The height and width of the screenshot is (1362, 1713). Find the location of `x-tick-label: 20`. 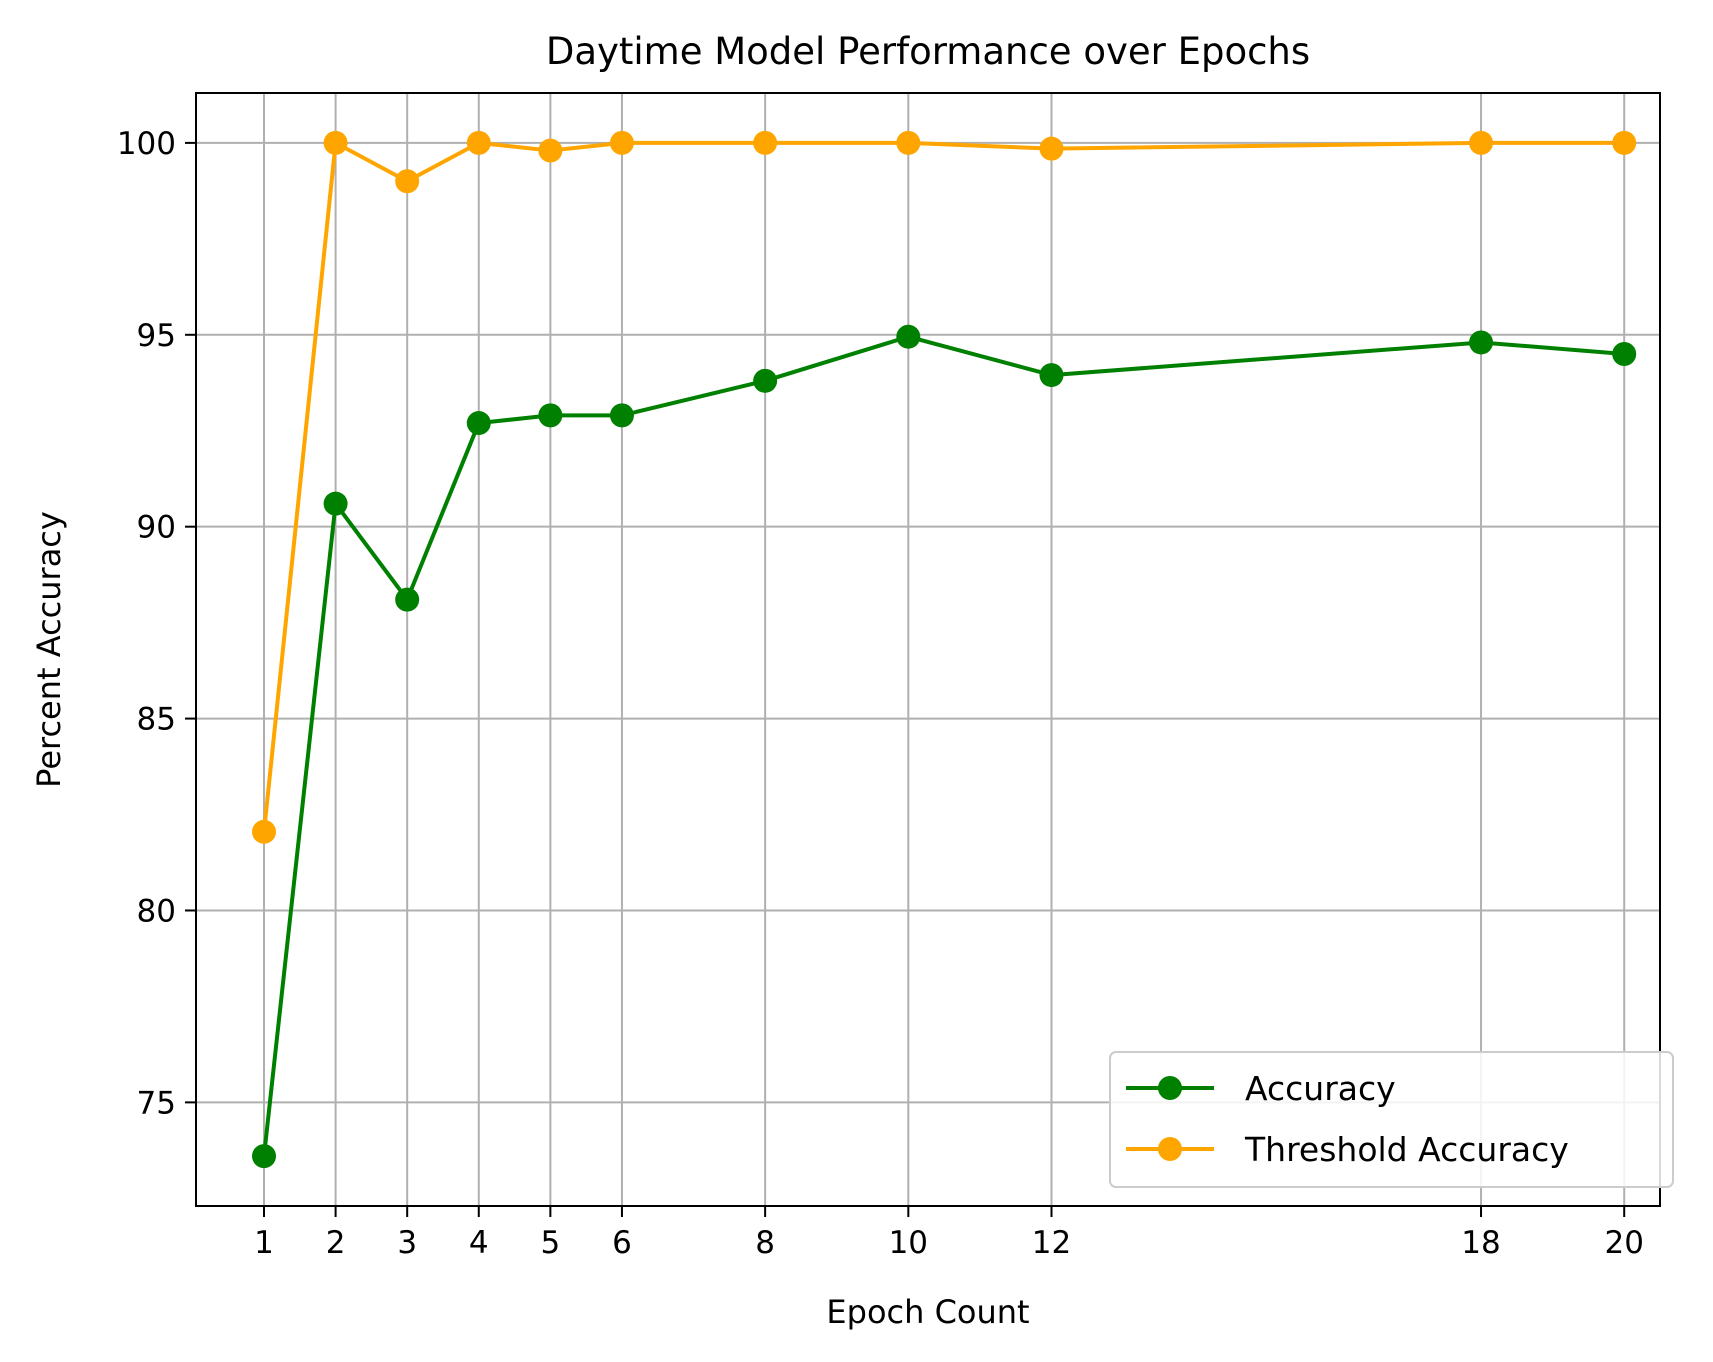

x-tick-label: 20 is located at coordinates (1623, 1243).